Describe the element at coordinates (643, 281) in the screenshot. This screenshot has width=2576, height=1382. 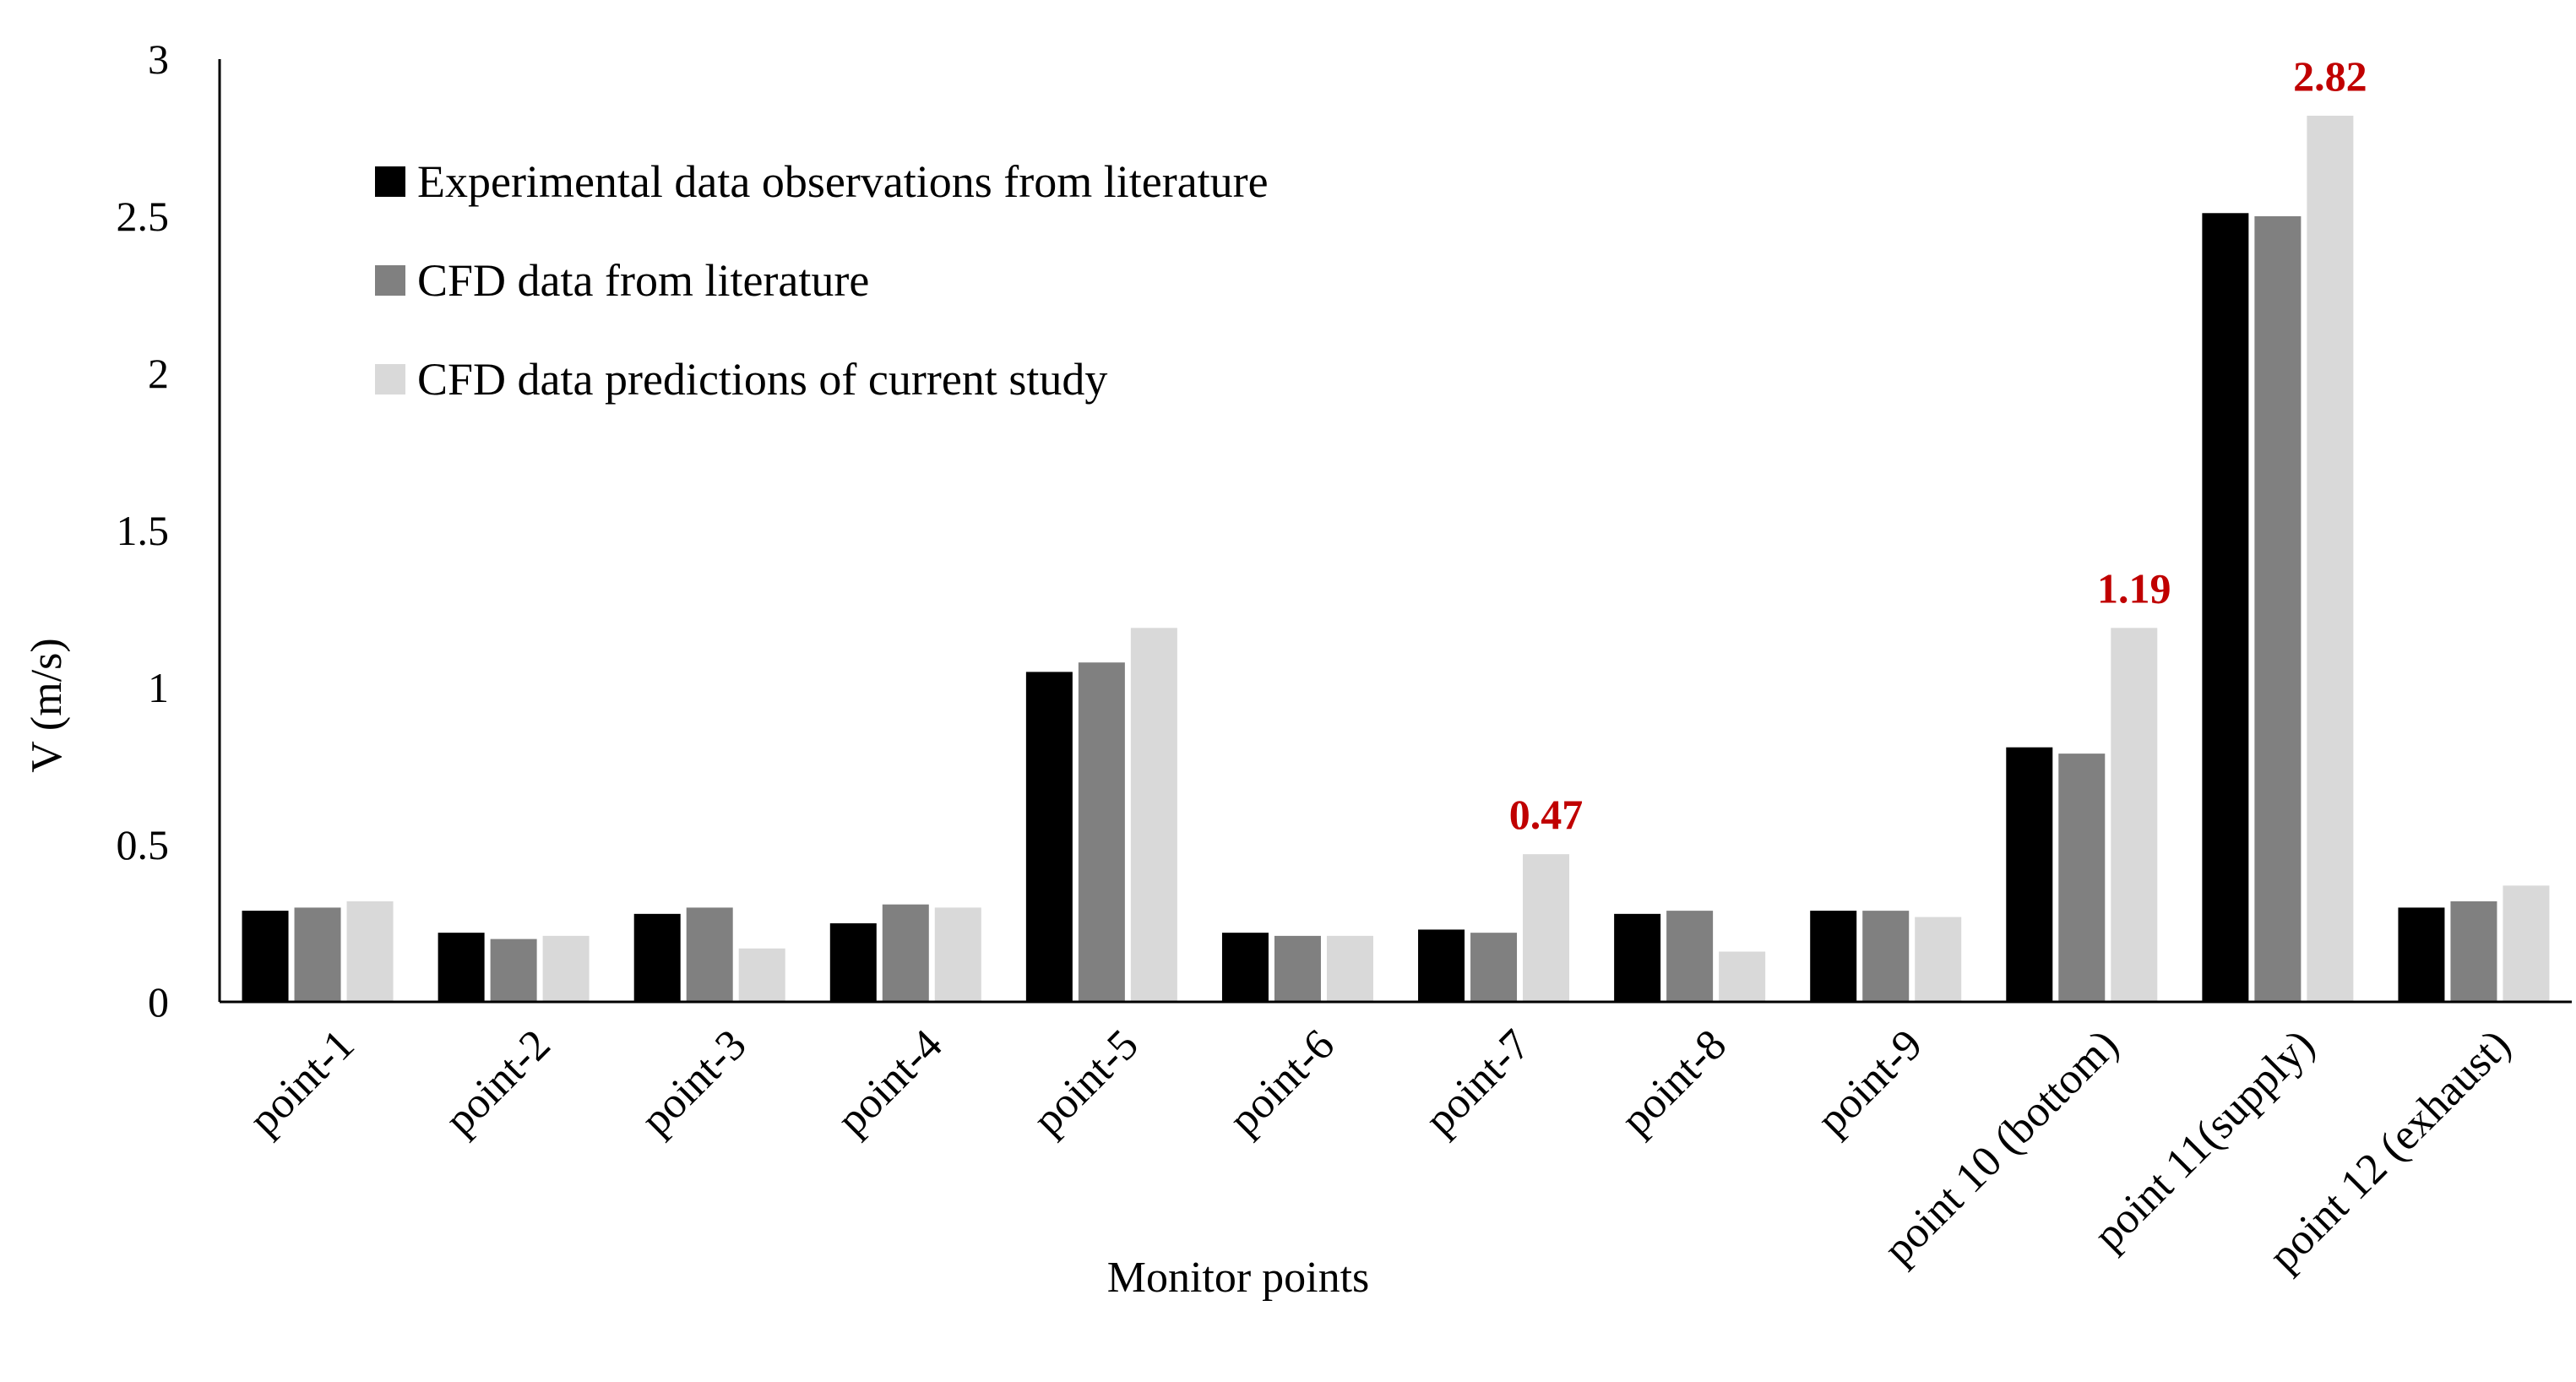
I see `legend-label-2: CFD data from literature` at that location.